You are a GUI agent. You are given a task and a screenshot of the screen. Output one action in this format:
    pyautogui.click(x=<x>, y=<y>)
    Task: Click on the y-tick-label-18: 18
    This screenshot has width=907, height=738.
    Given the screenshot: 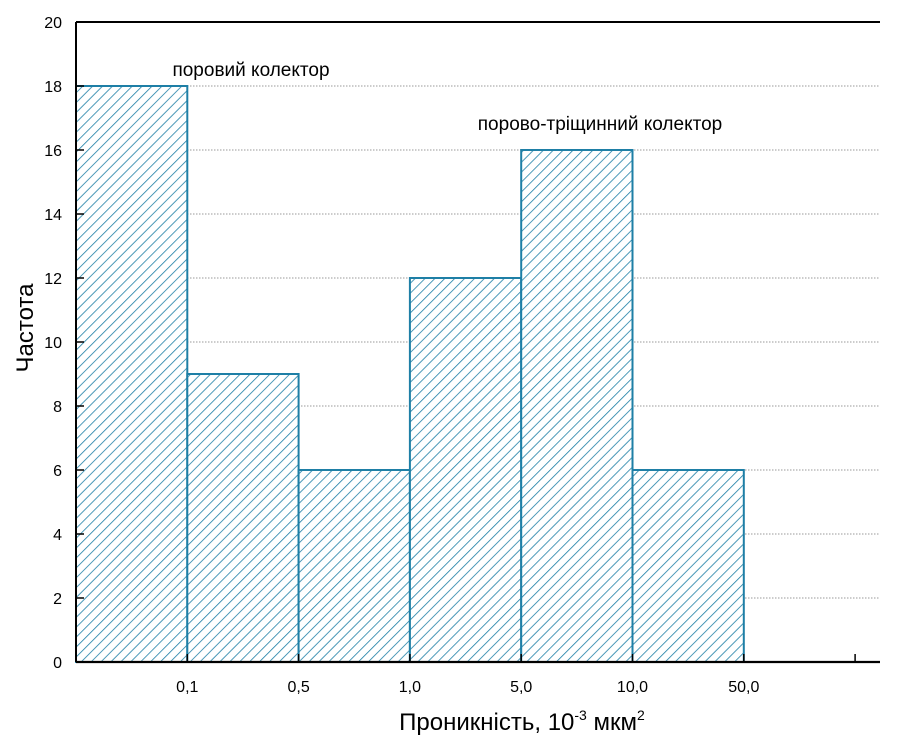 What is the action you would take?
    pyautogui.click(x=53, y=87)
    